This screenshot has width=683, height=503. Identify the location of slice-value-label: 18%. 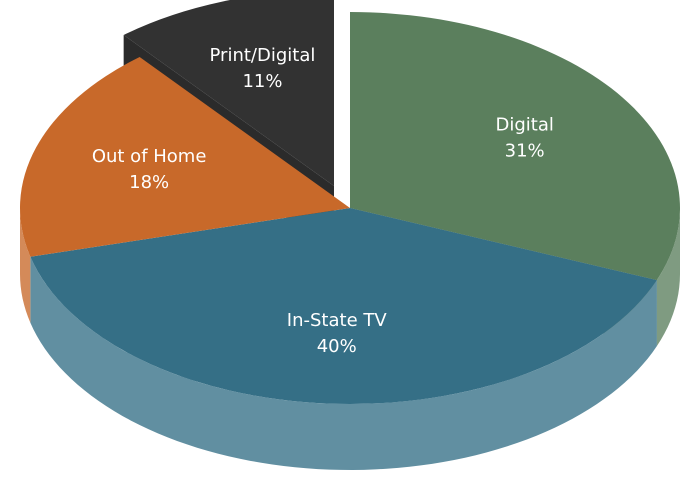
(149, 182).